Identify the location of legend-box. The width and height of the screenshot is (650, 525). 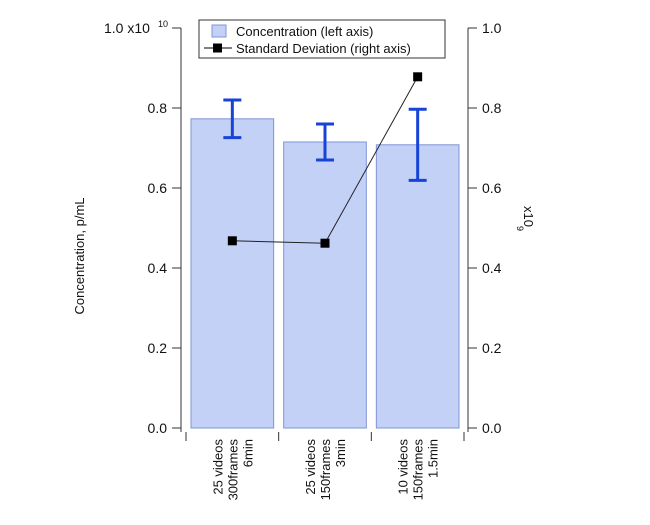
(322, 39).